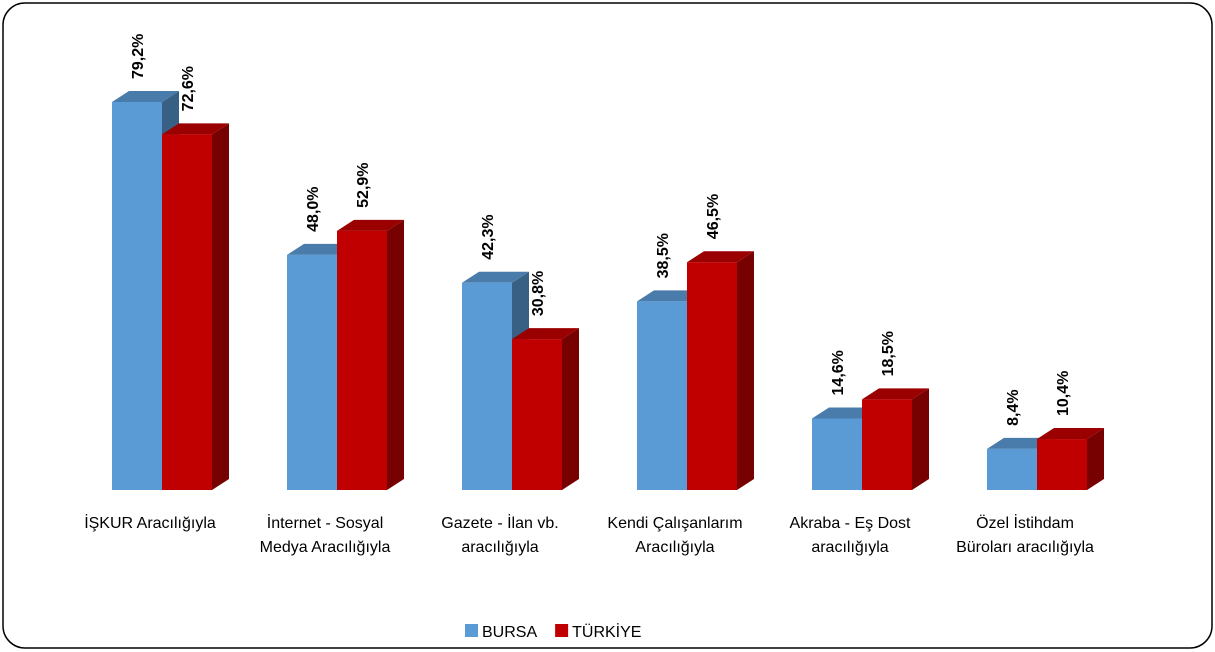  What do you see at coordinates (1013, 407) in the screenshot?
I see `data-label: 8,4%` at bounding box center [1013, 407].